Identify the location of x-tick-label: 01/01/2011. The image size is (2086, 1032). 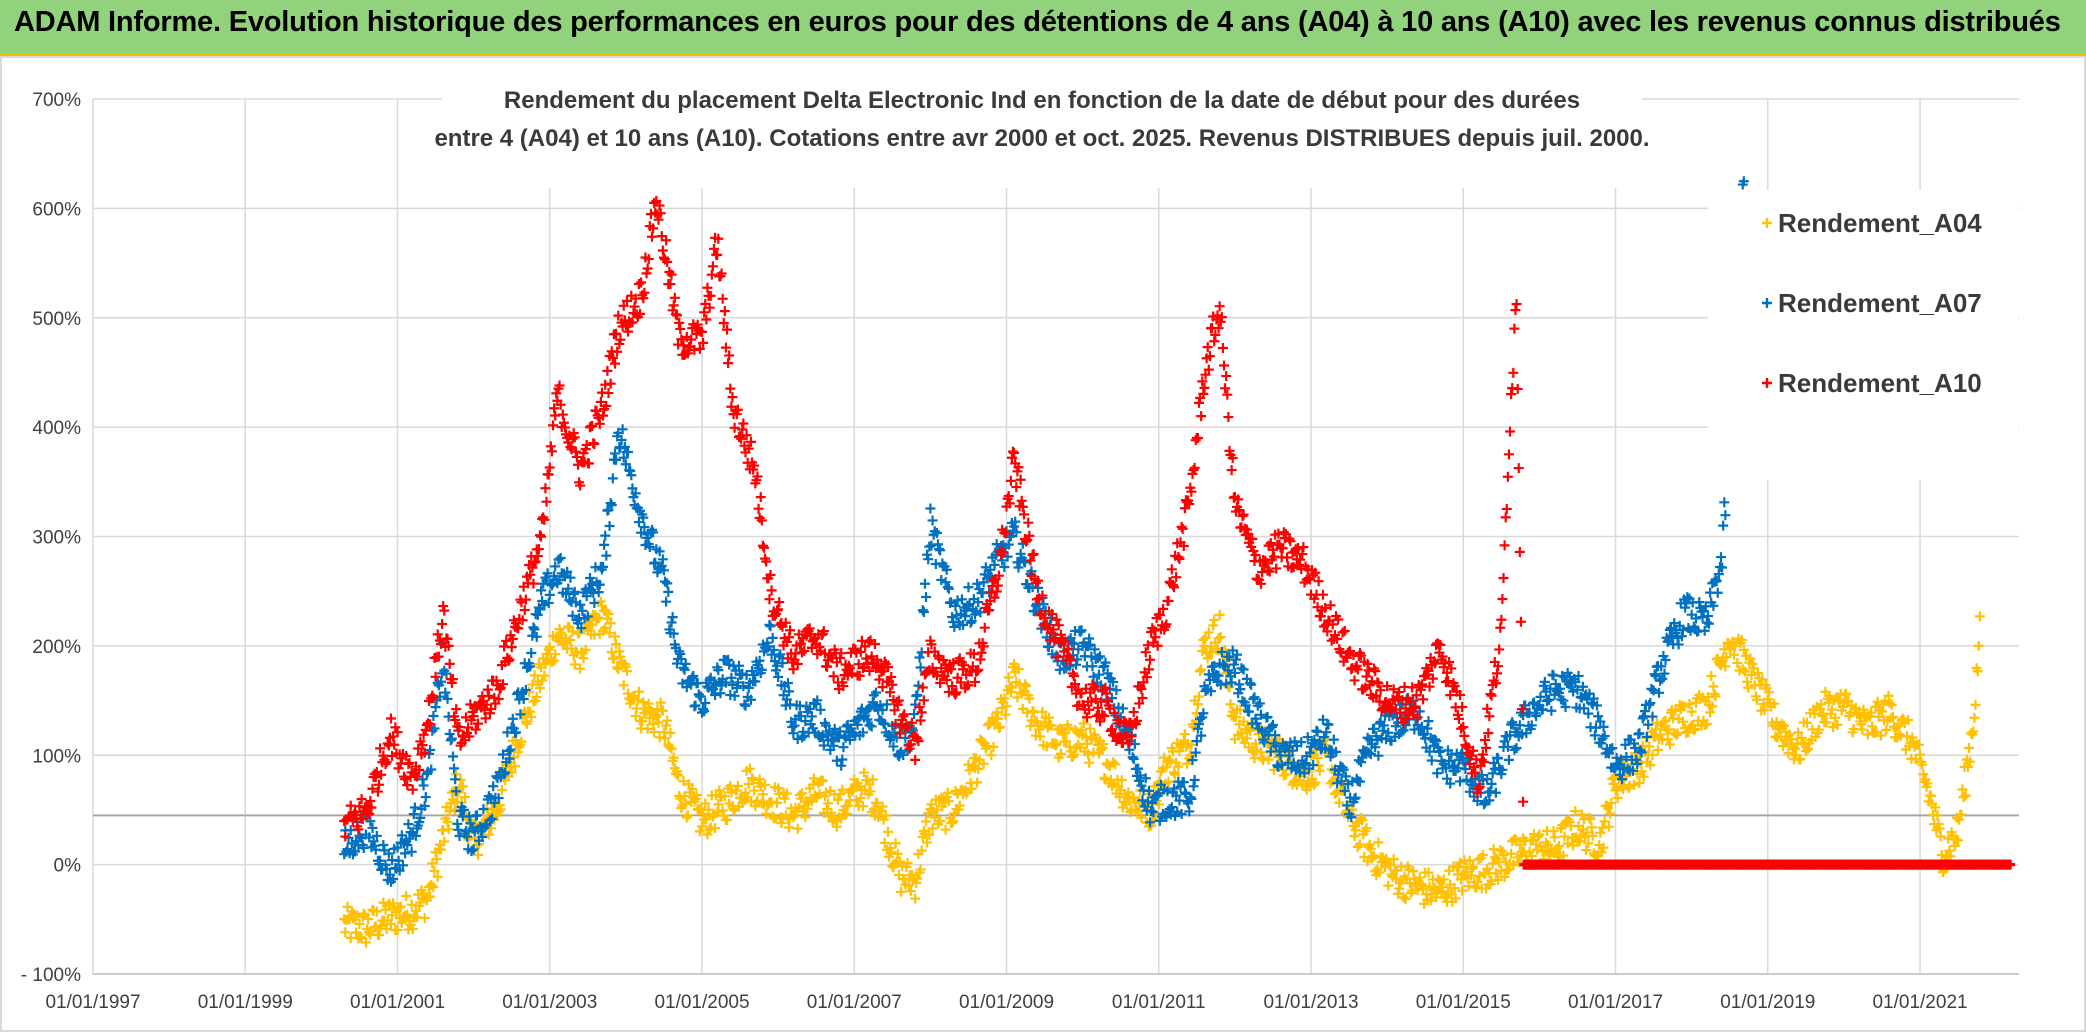
(1159, 1002).